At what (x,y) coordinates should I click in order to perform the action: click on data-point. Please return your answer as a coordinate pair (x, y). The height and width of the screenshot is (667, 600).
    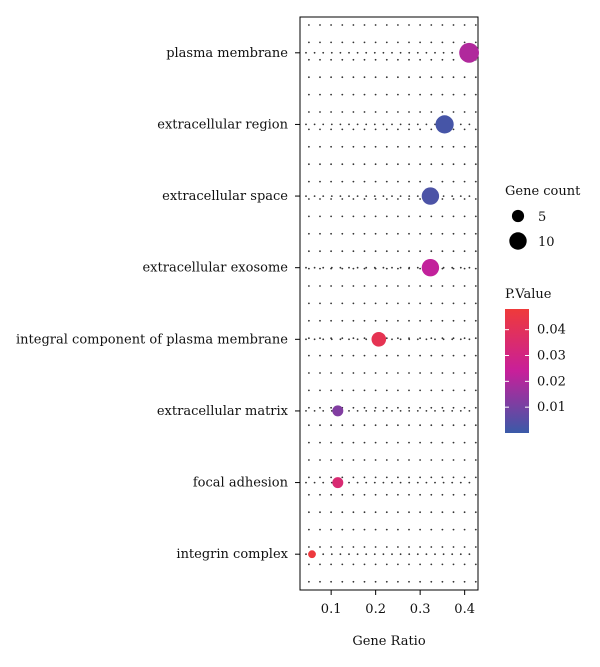
    Looking at the image, I should click on (338, 483).